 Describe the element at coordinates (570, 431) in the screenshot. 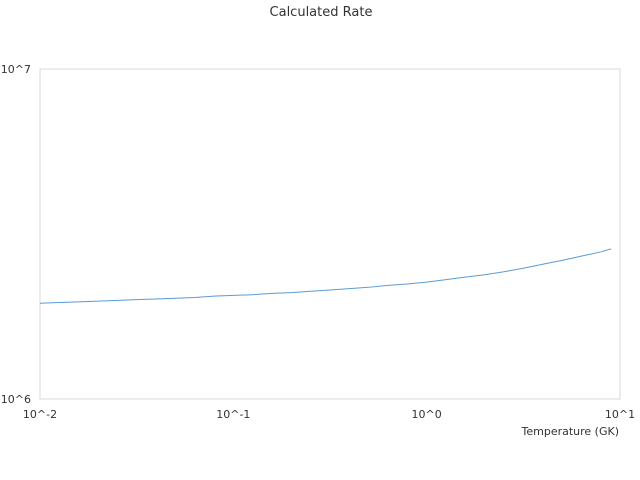

I see `x-axis-label: Temperature (GK)` at that location.